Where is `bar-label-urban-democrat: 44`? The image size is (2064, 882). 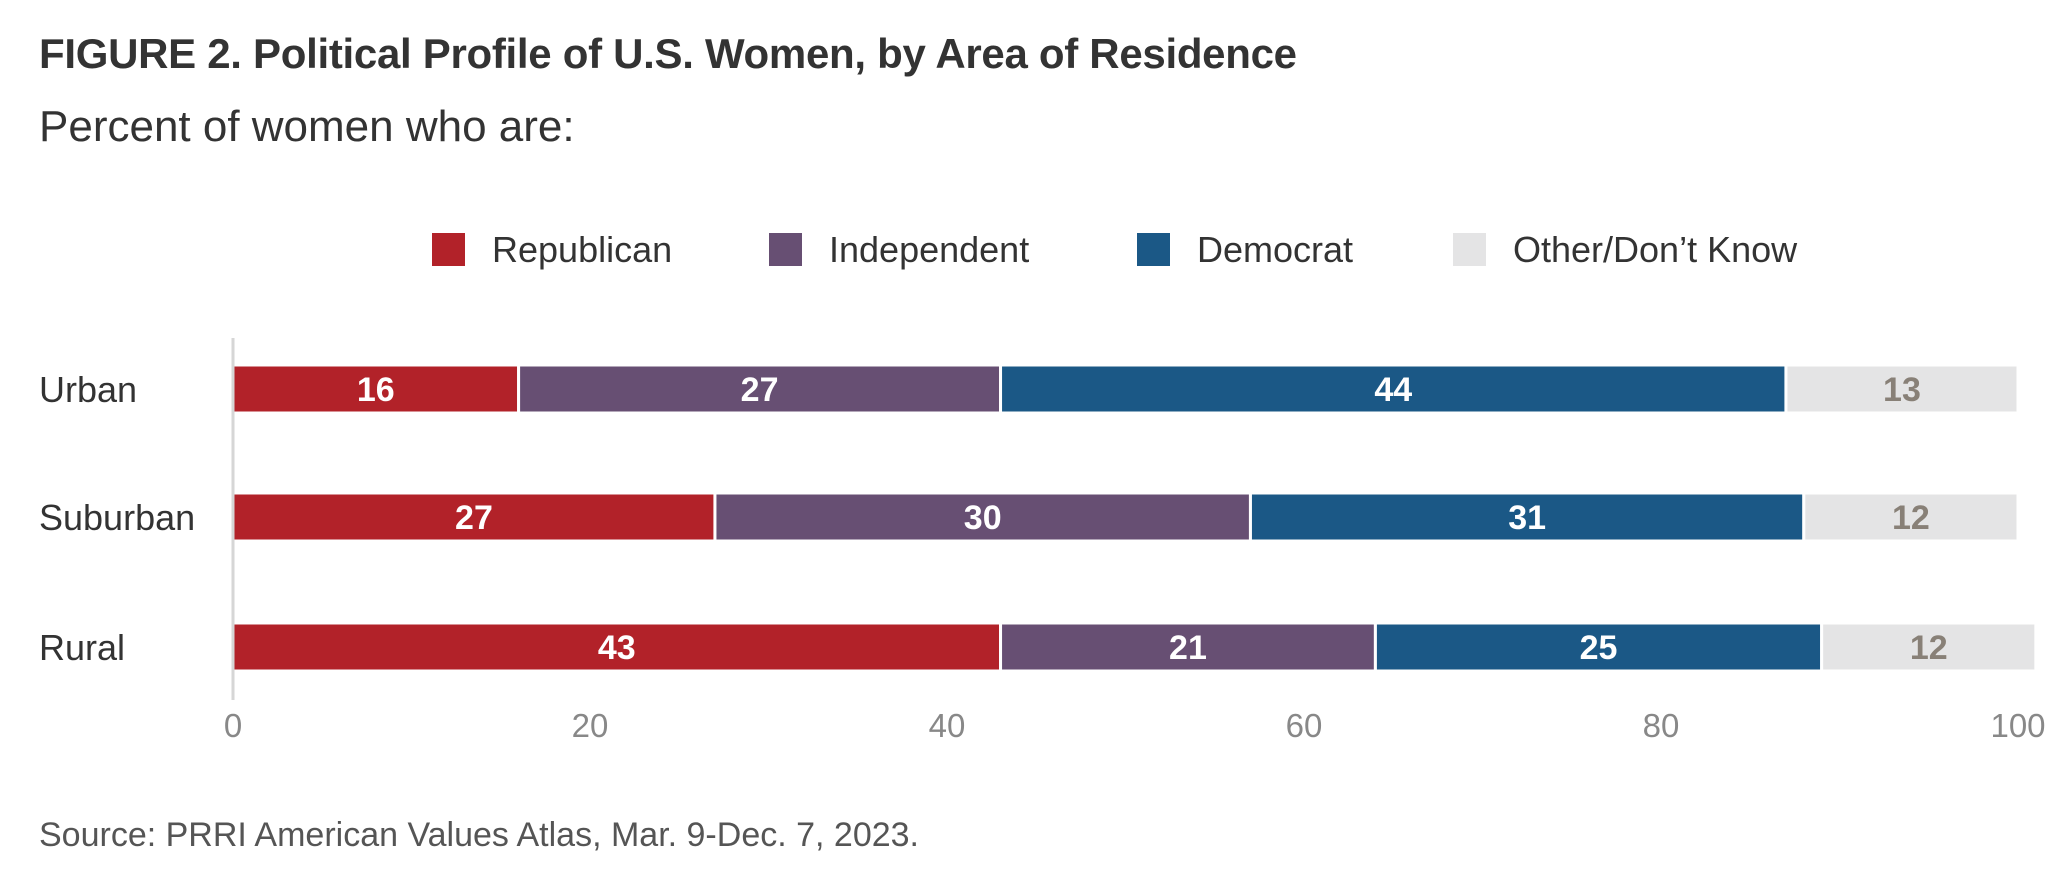
bar-label-urban-democrat: 44 is located at coordinates (1393, 390).